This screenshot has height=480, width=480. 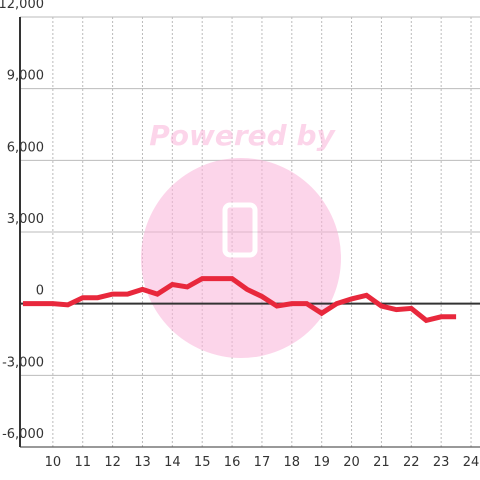 I want to click on y-tick-label: 3,000, so click(x=25, y=219).